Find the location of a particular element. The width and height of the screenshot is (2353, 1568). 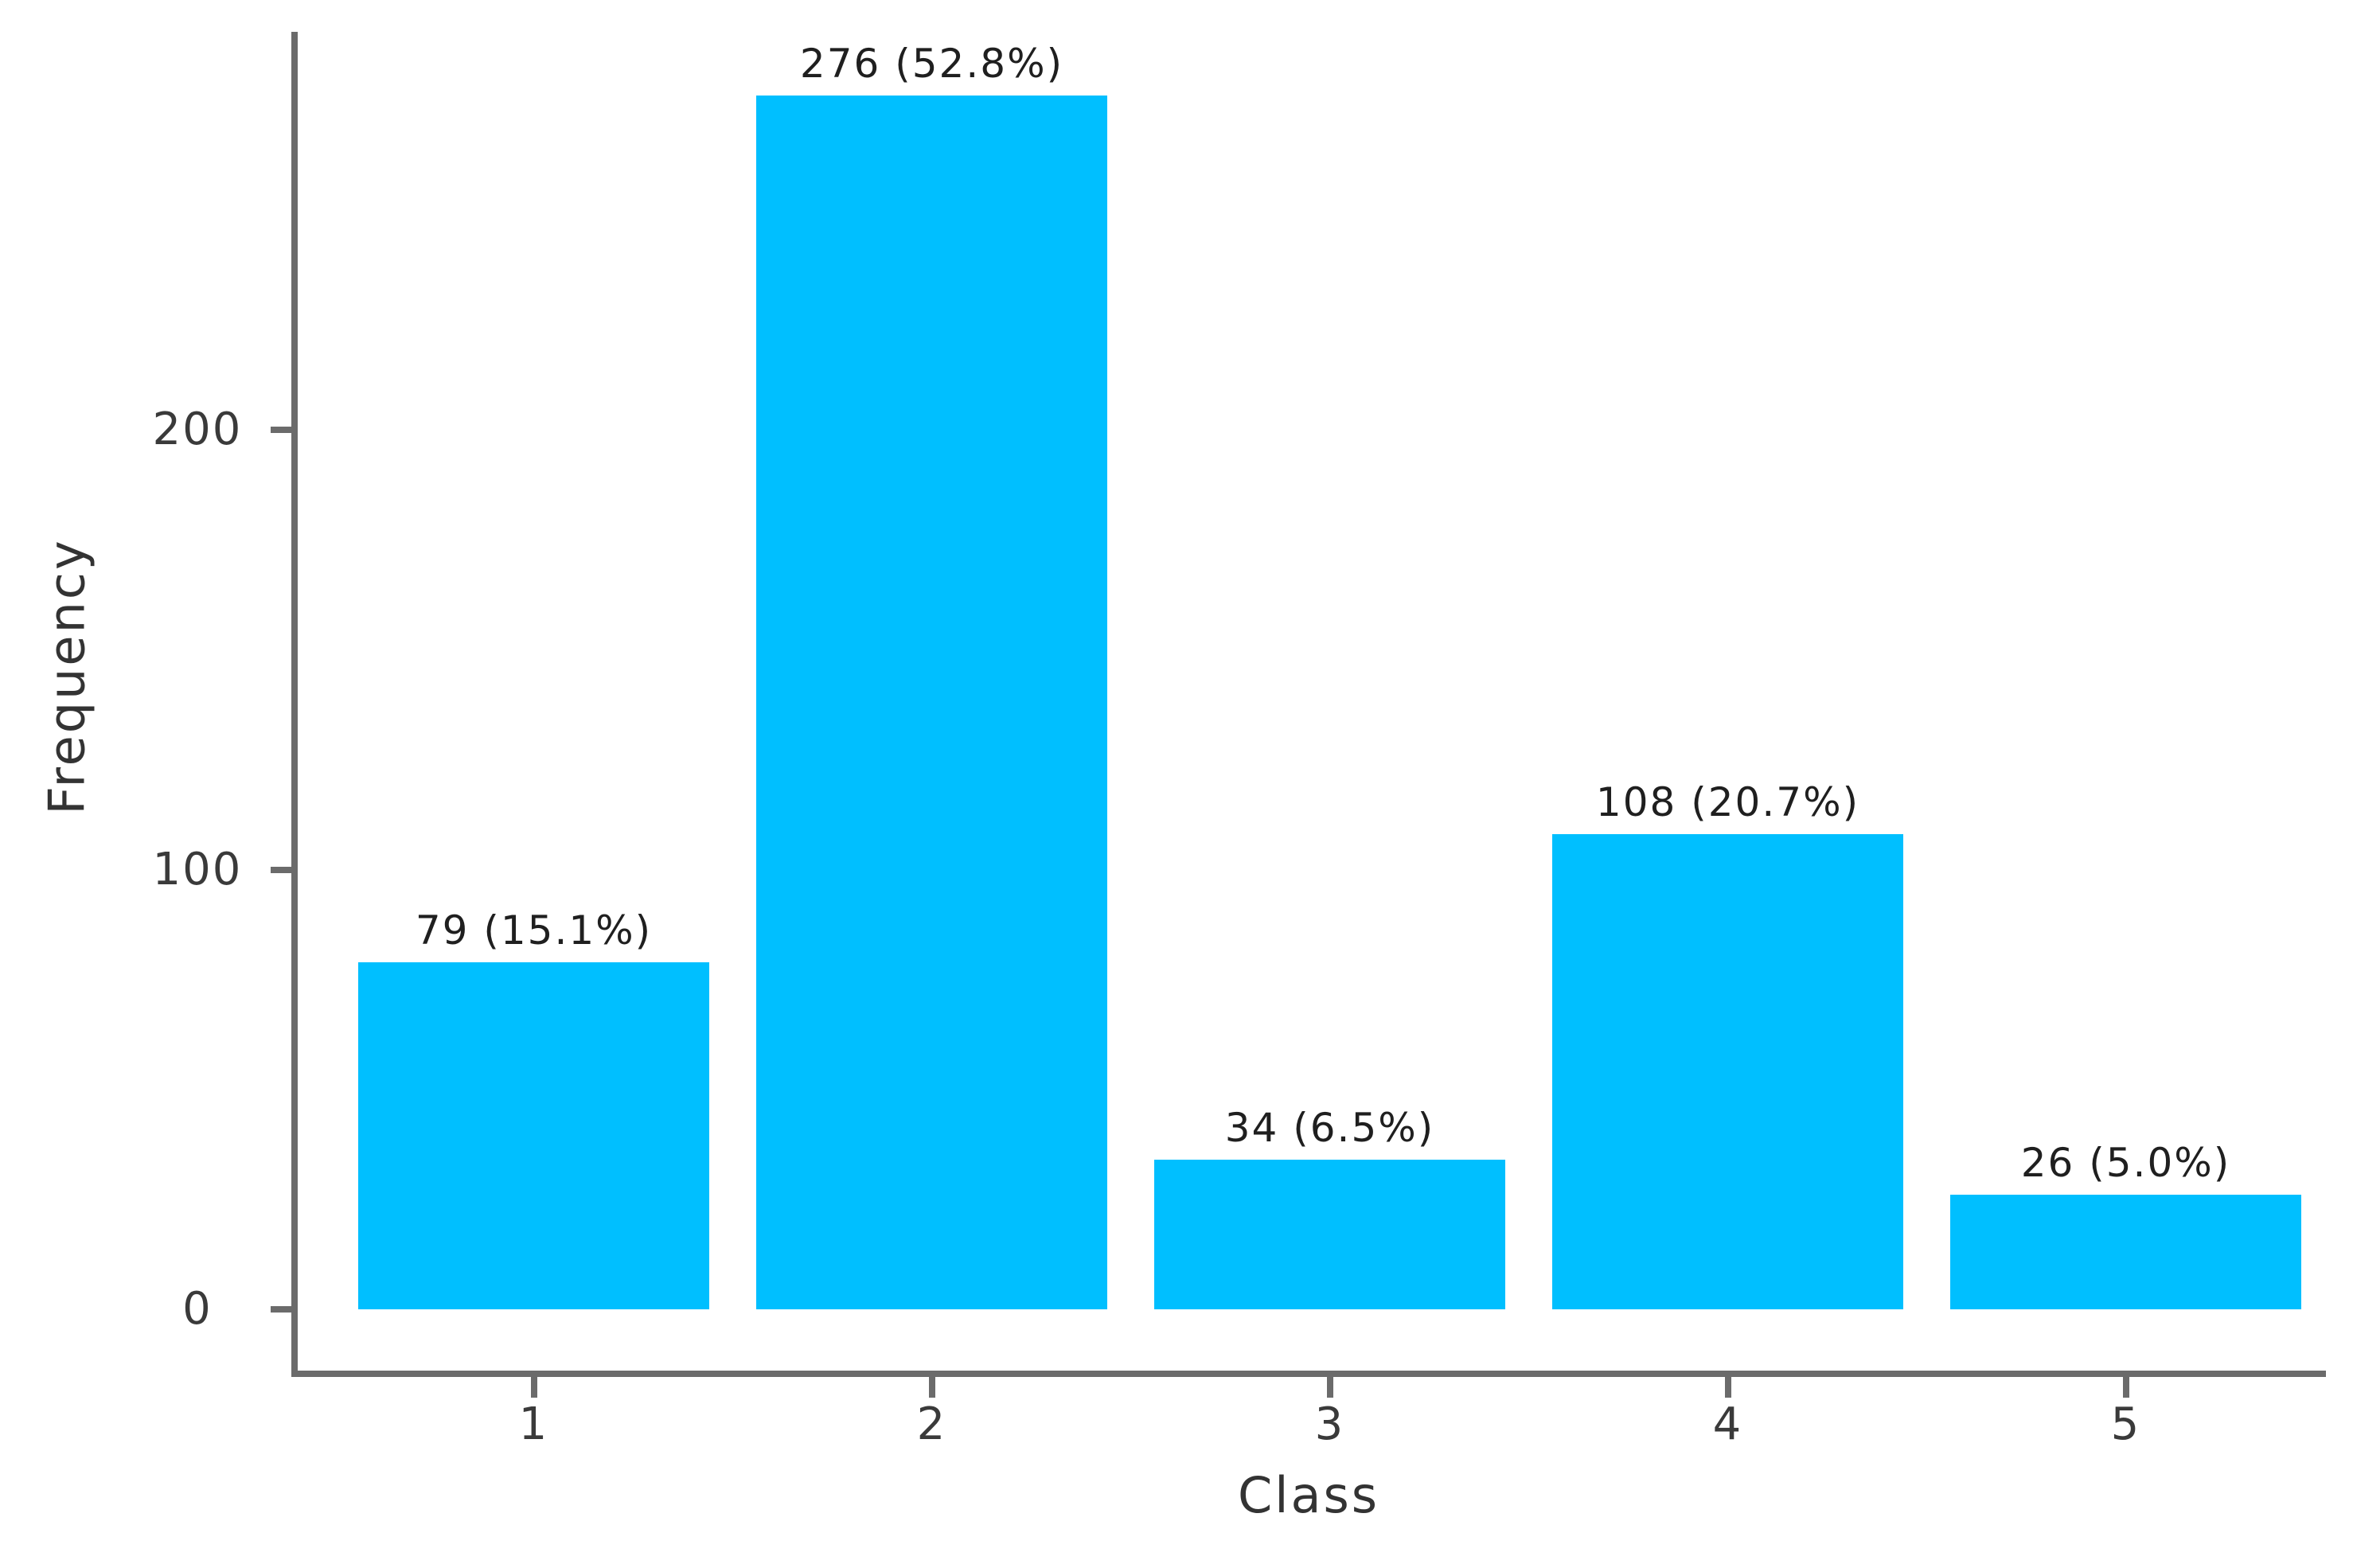

y-tick-label: 100 is located at coordinates (197, 869).